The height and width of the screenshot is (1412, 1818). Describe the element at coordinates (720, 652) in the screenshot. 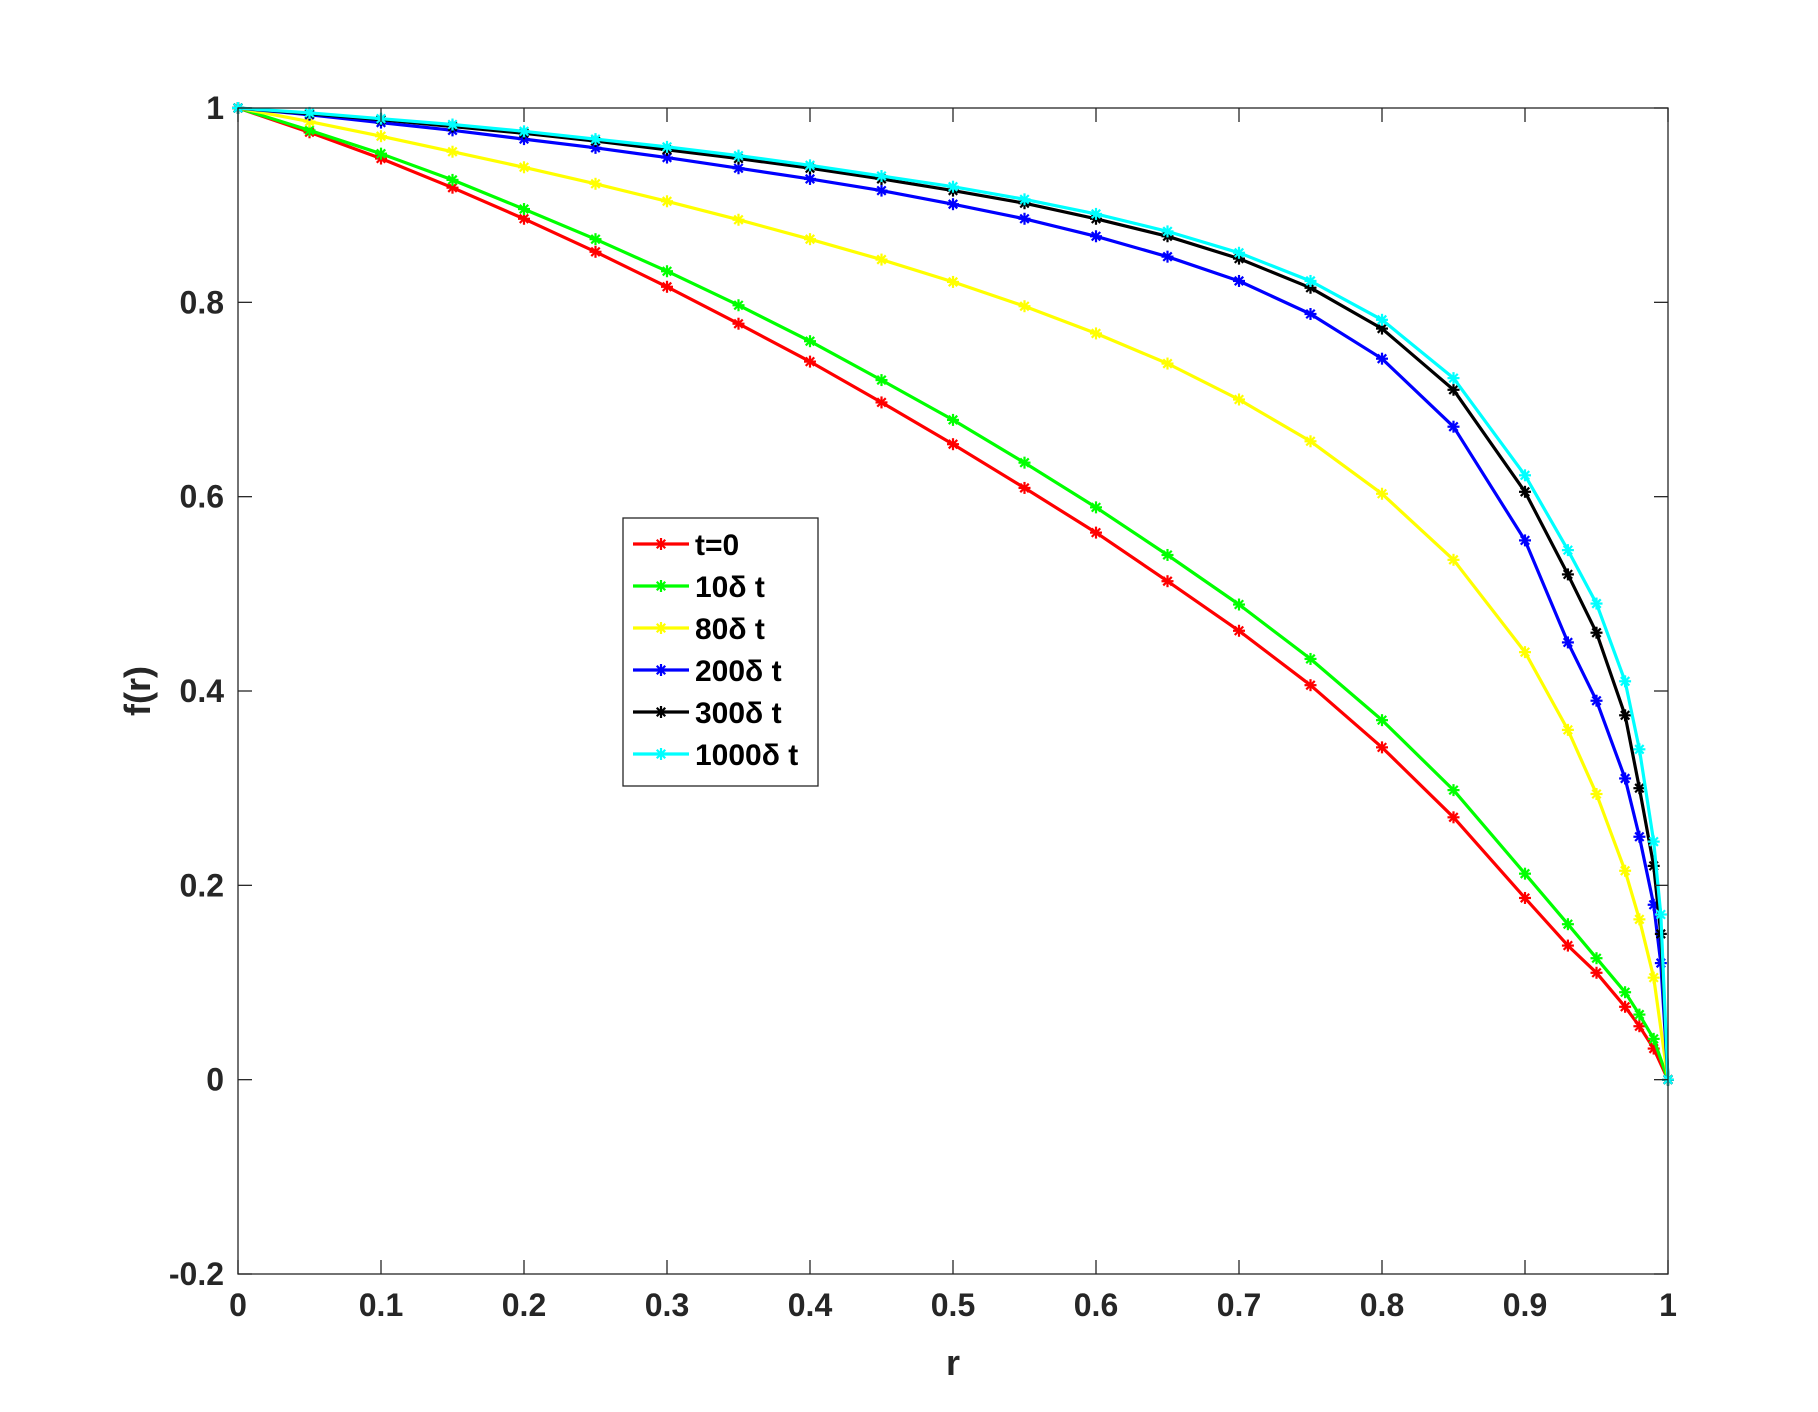

I see `legend: t=0 10δ t 80δ t 200δ t 300δ t 1000δ t` at that location.